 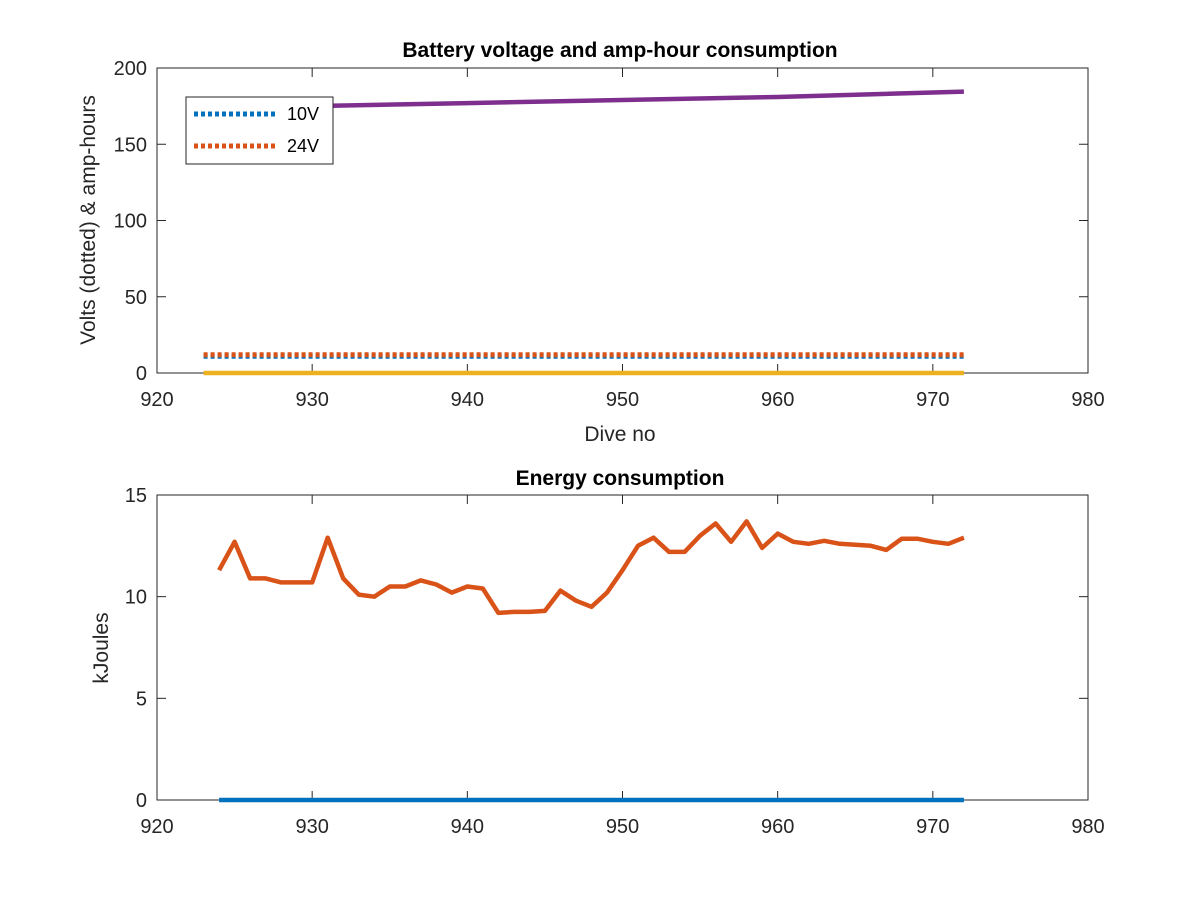 I want to click on voltage-legend: 10V 24V, so click(x=259, y=130).